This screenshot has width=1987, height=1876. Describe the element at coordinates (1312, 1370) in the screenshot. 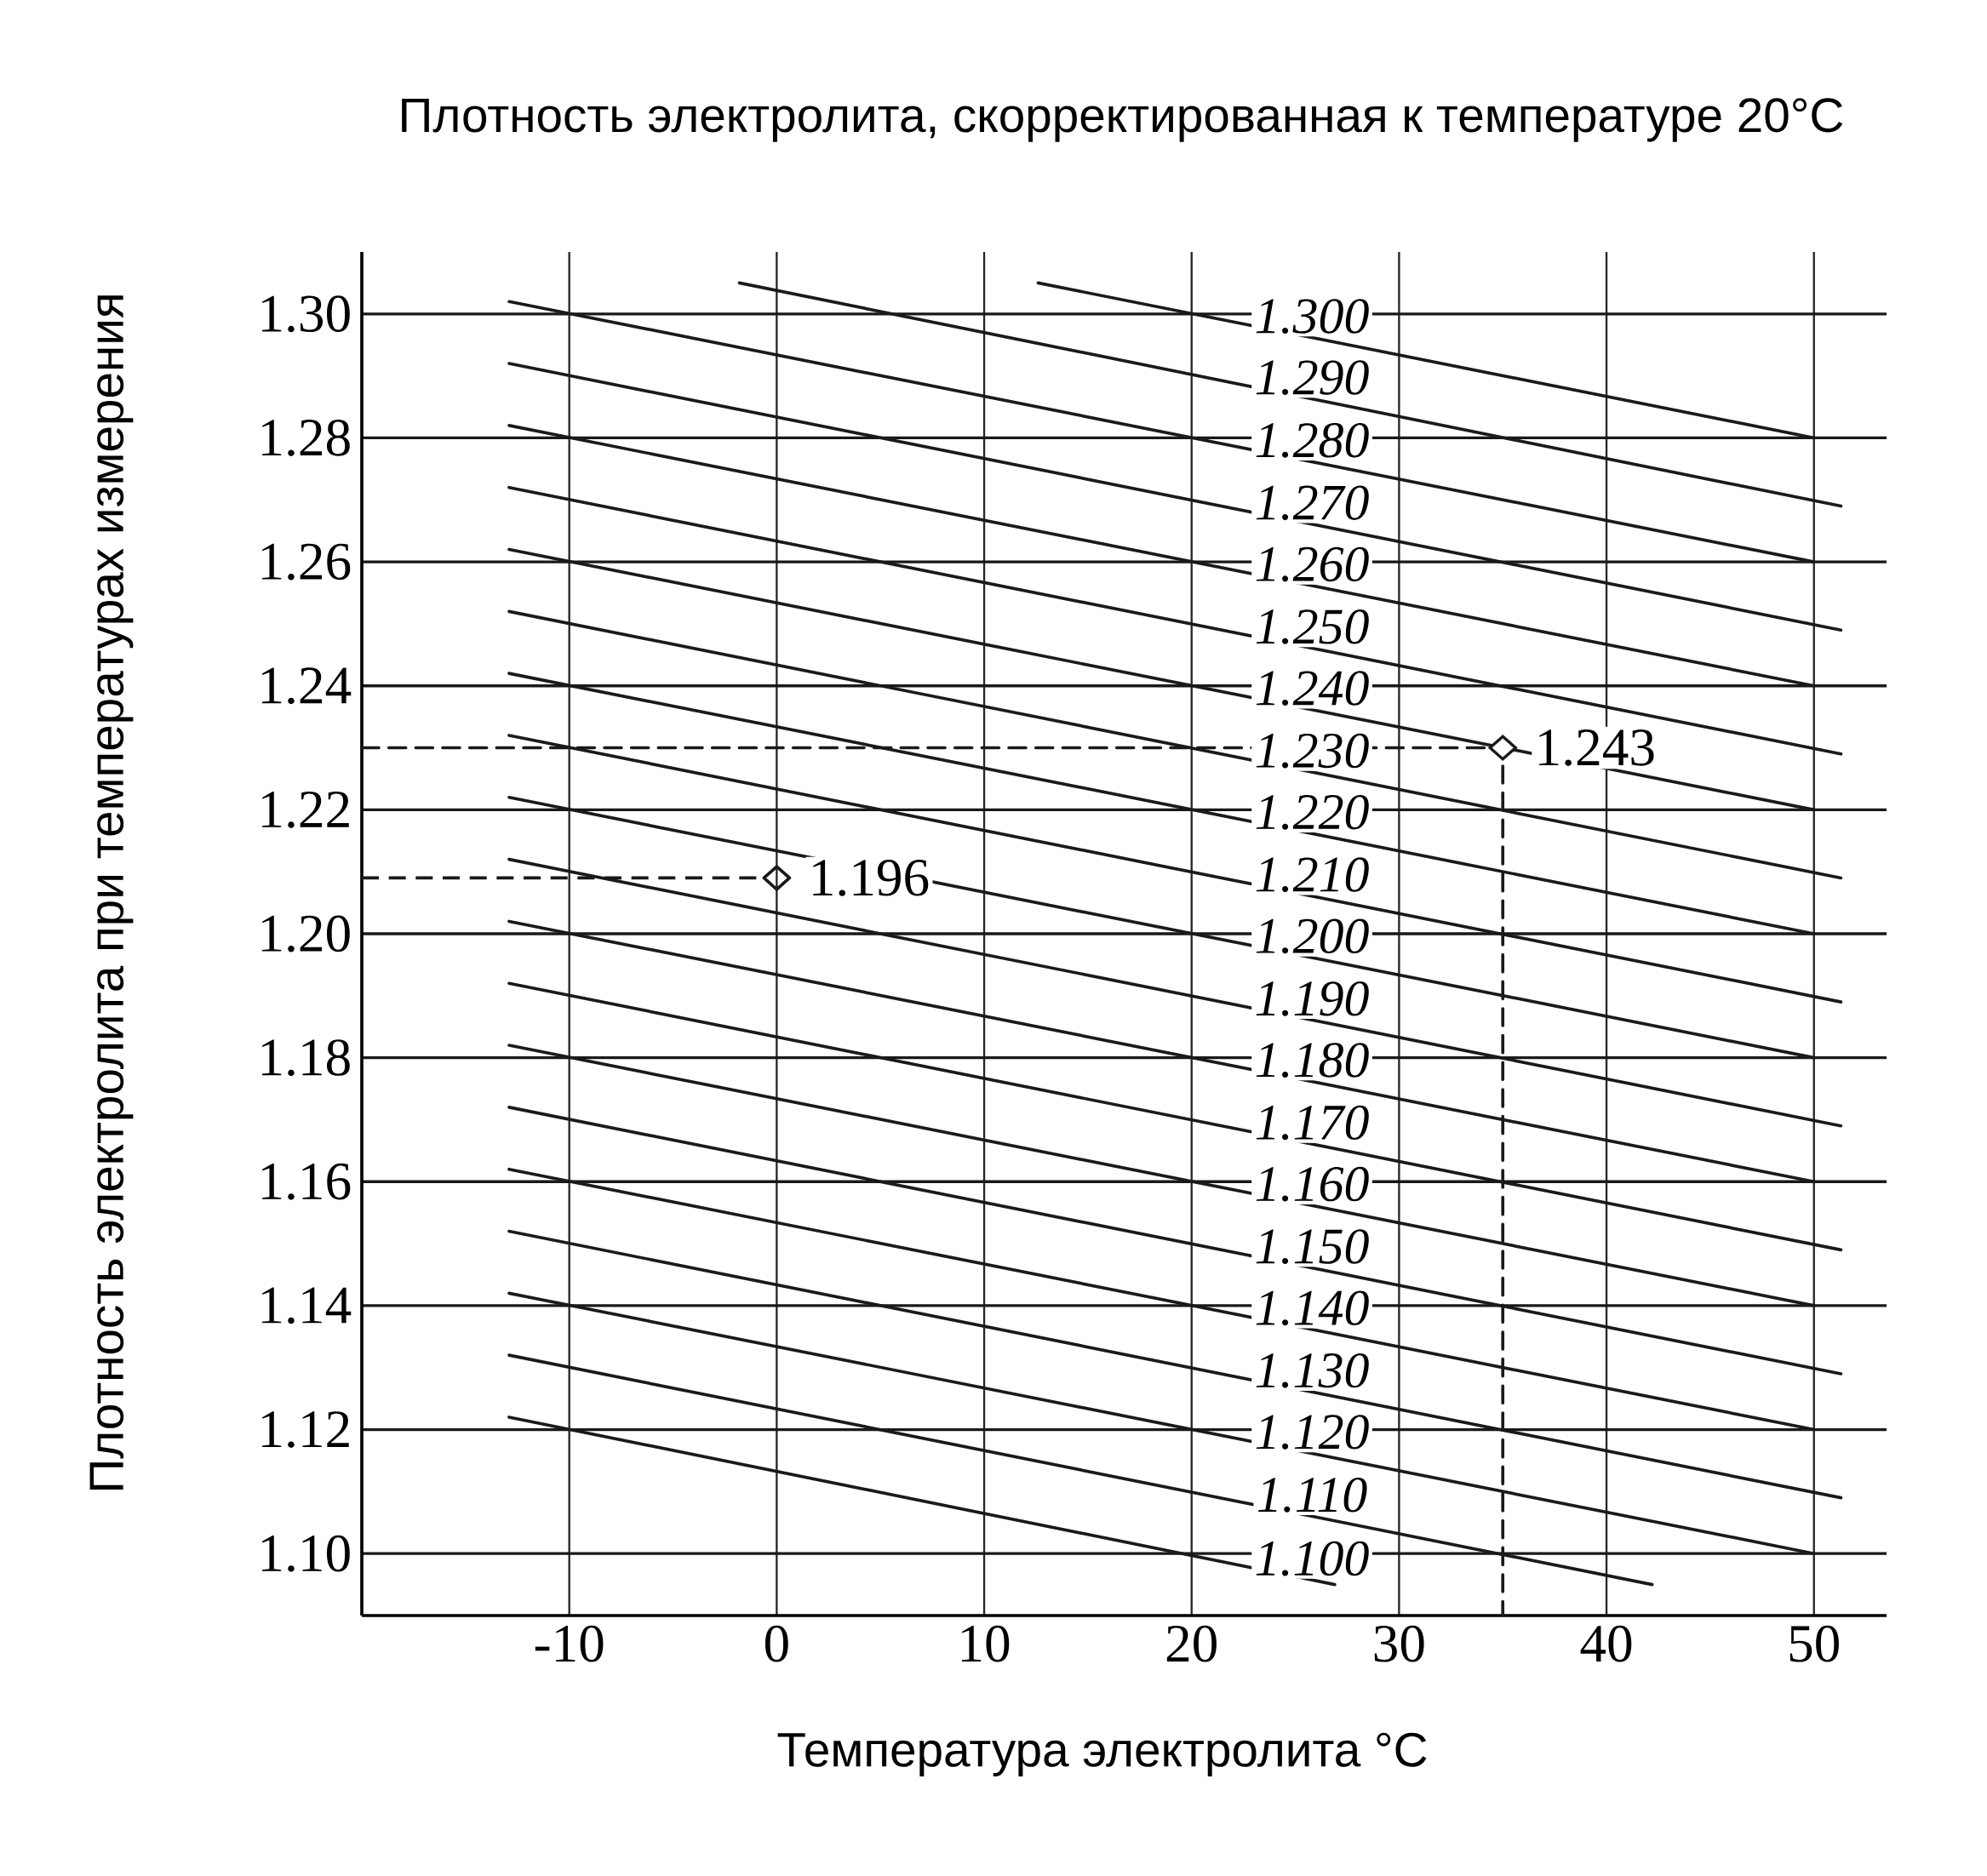

I see `series-label: 1.130` at that location.